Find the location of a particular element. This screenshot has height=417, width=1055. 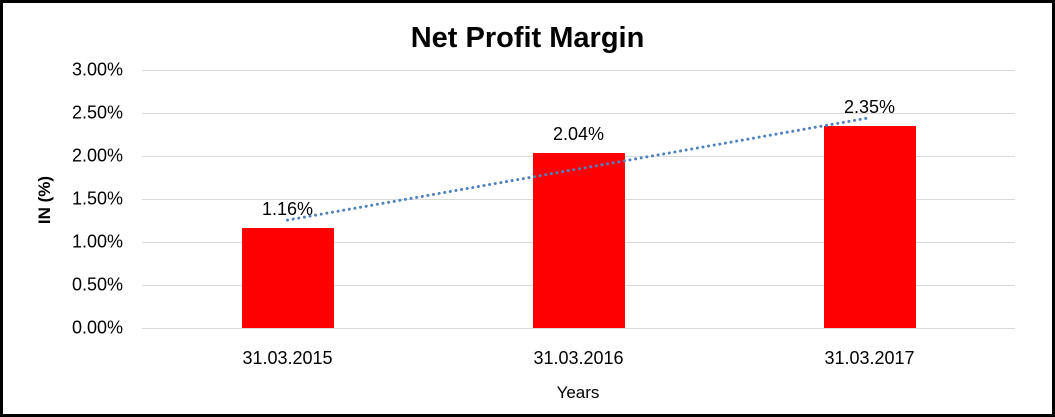

data-label: 2.04% is located at coordinates (578, 133).